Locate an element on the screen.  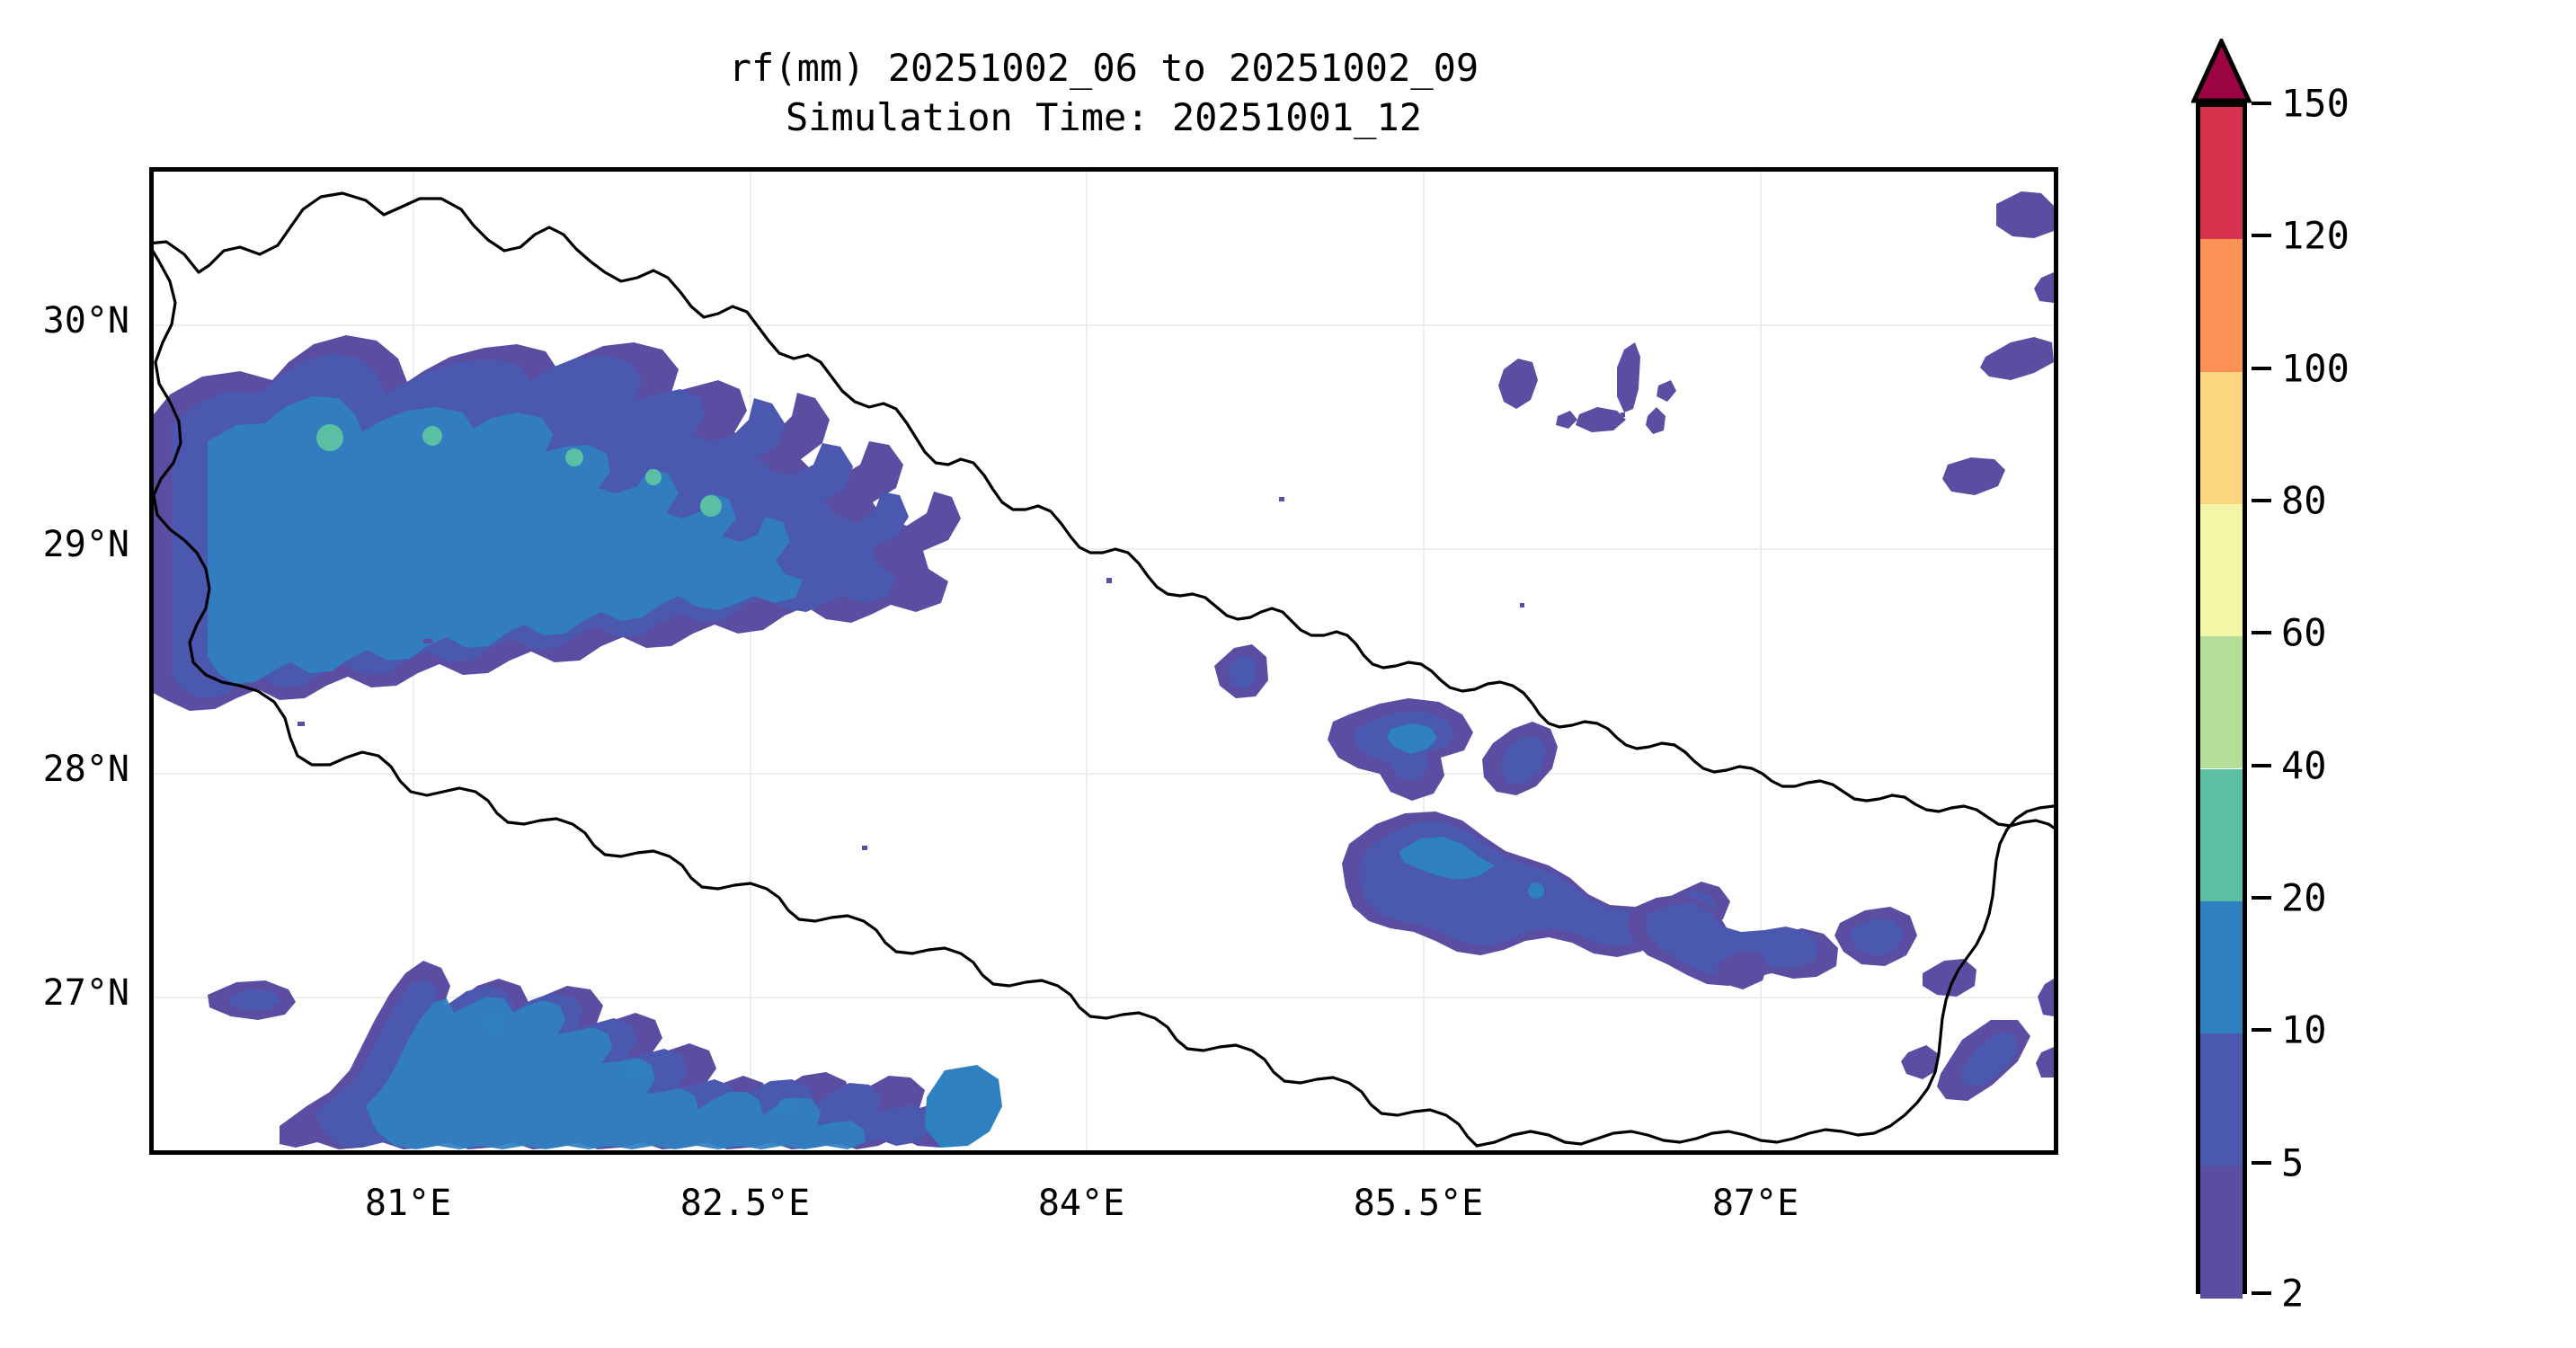
ytick-30: 30°N is located at coordinates (85, 320).